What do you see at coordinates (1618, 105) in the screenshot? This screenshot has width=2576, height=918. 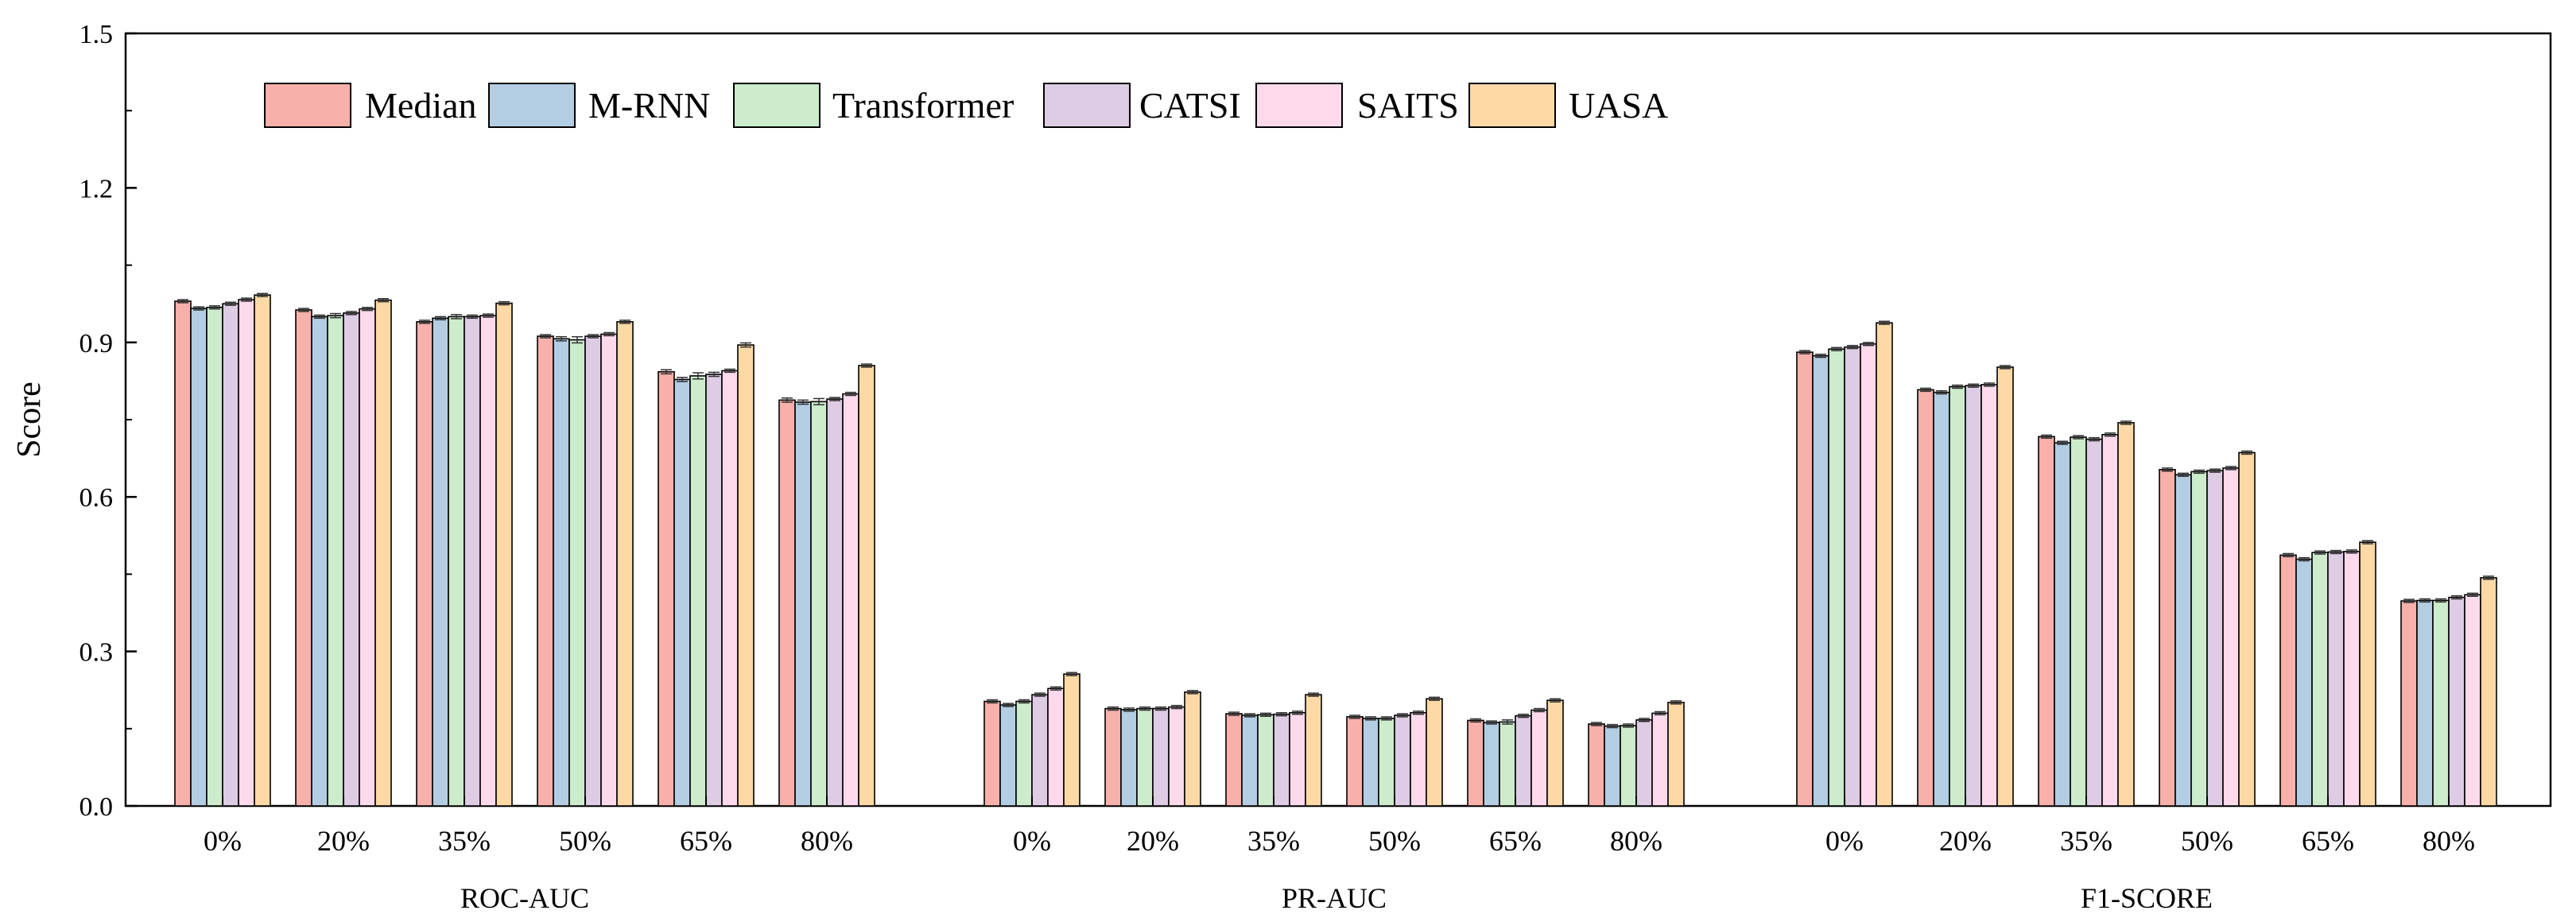 I see `legend-label-uasa: UASA` at bounding box center [1618, 105].